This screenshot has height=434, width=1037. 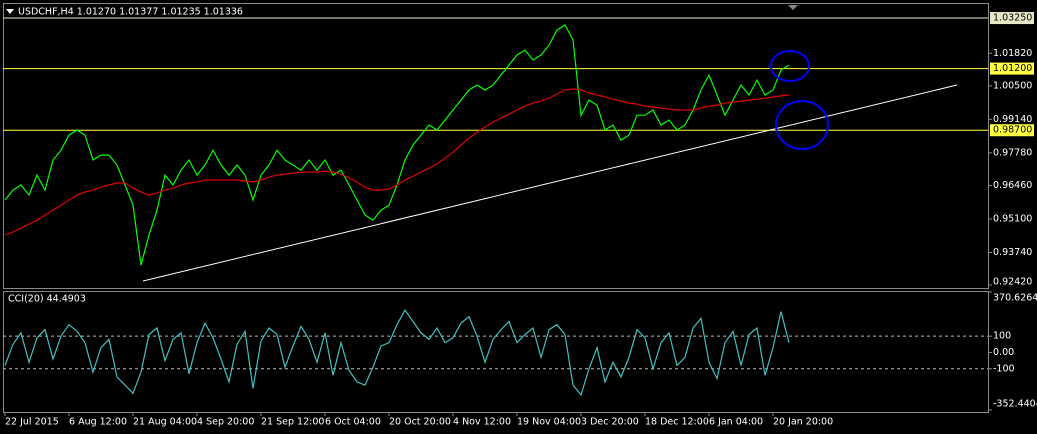 I want to click on cci-title: CCI(20) 44.4903, so click(x=47, y=299).